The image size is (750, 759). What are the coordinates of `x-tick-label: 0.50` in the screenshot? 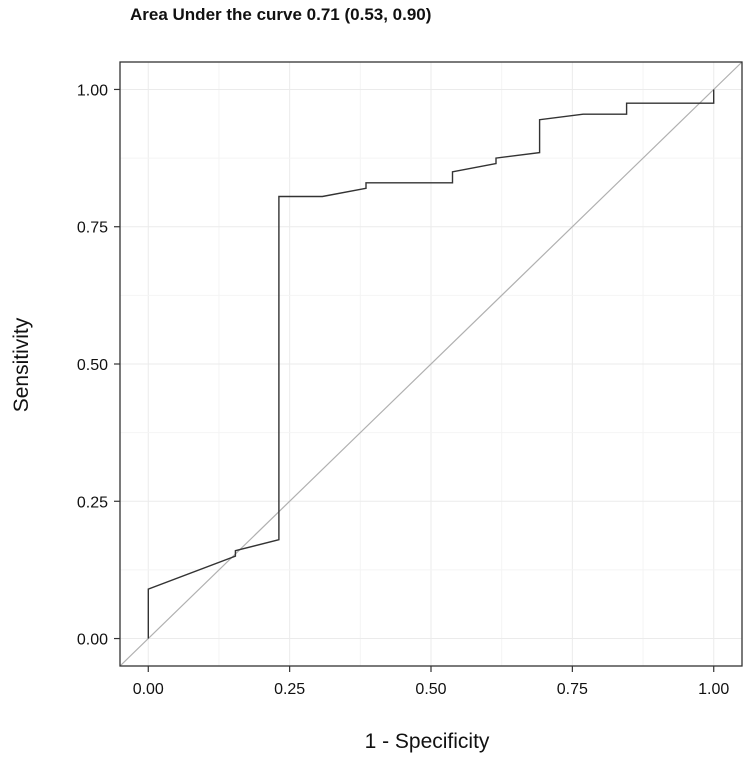 It's located at (430, 689).